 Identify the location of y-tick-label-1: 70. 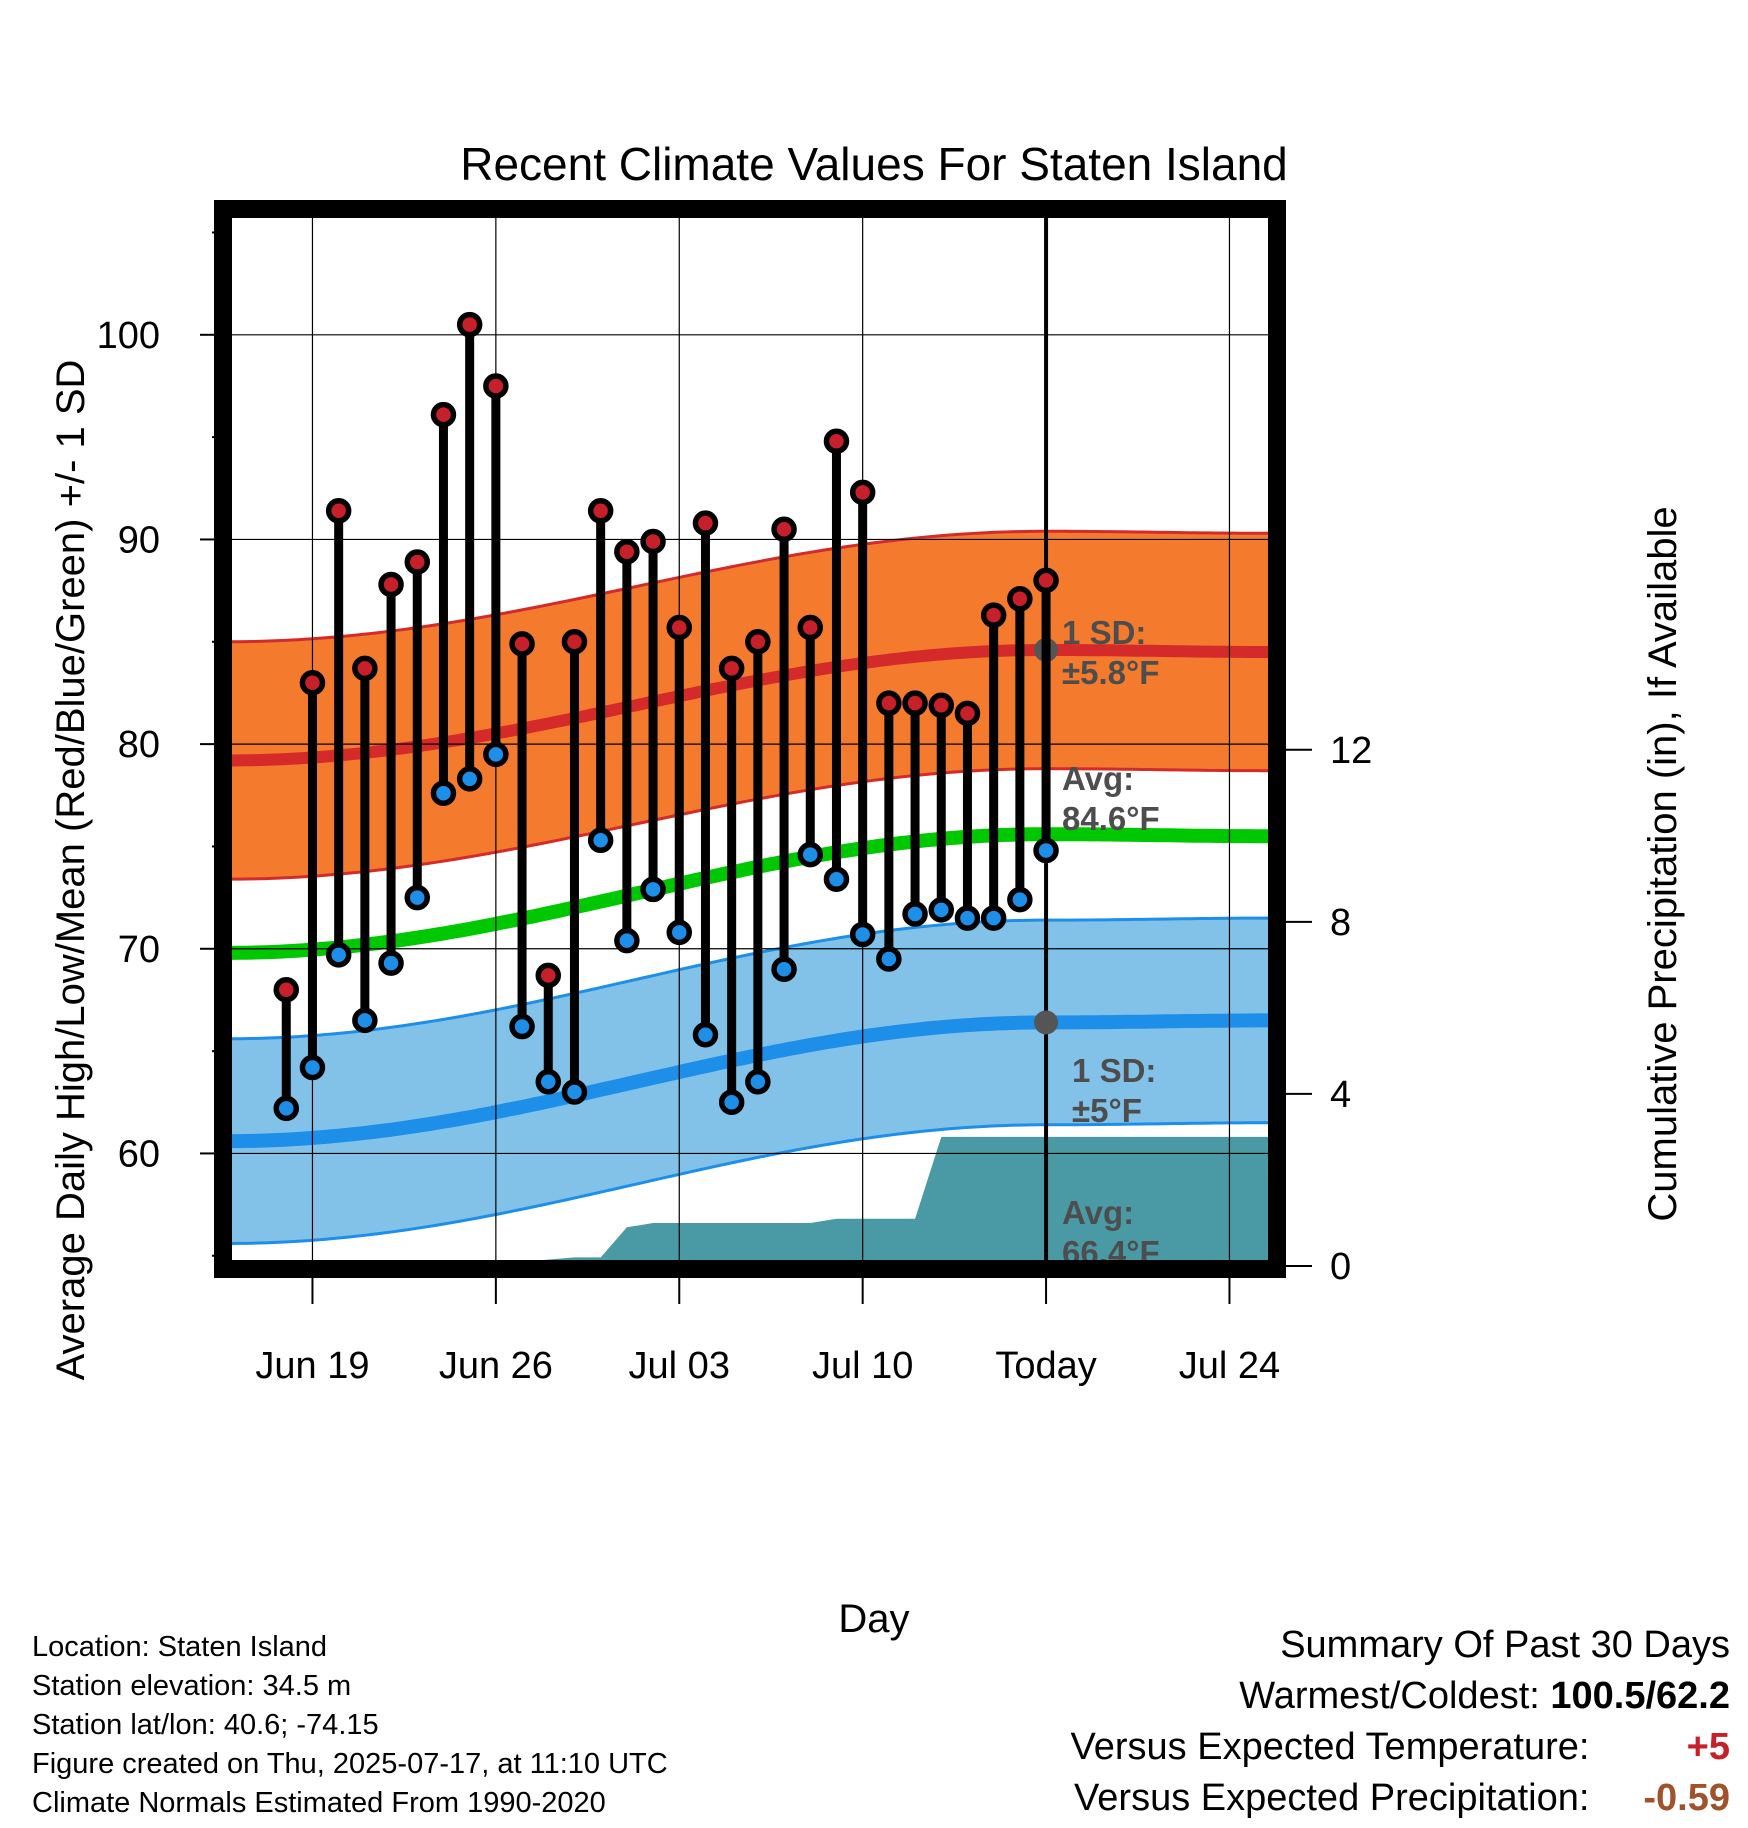
(139, 950).